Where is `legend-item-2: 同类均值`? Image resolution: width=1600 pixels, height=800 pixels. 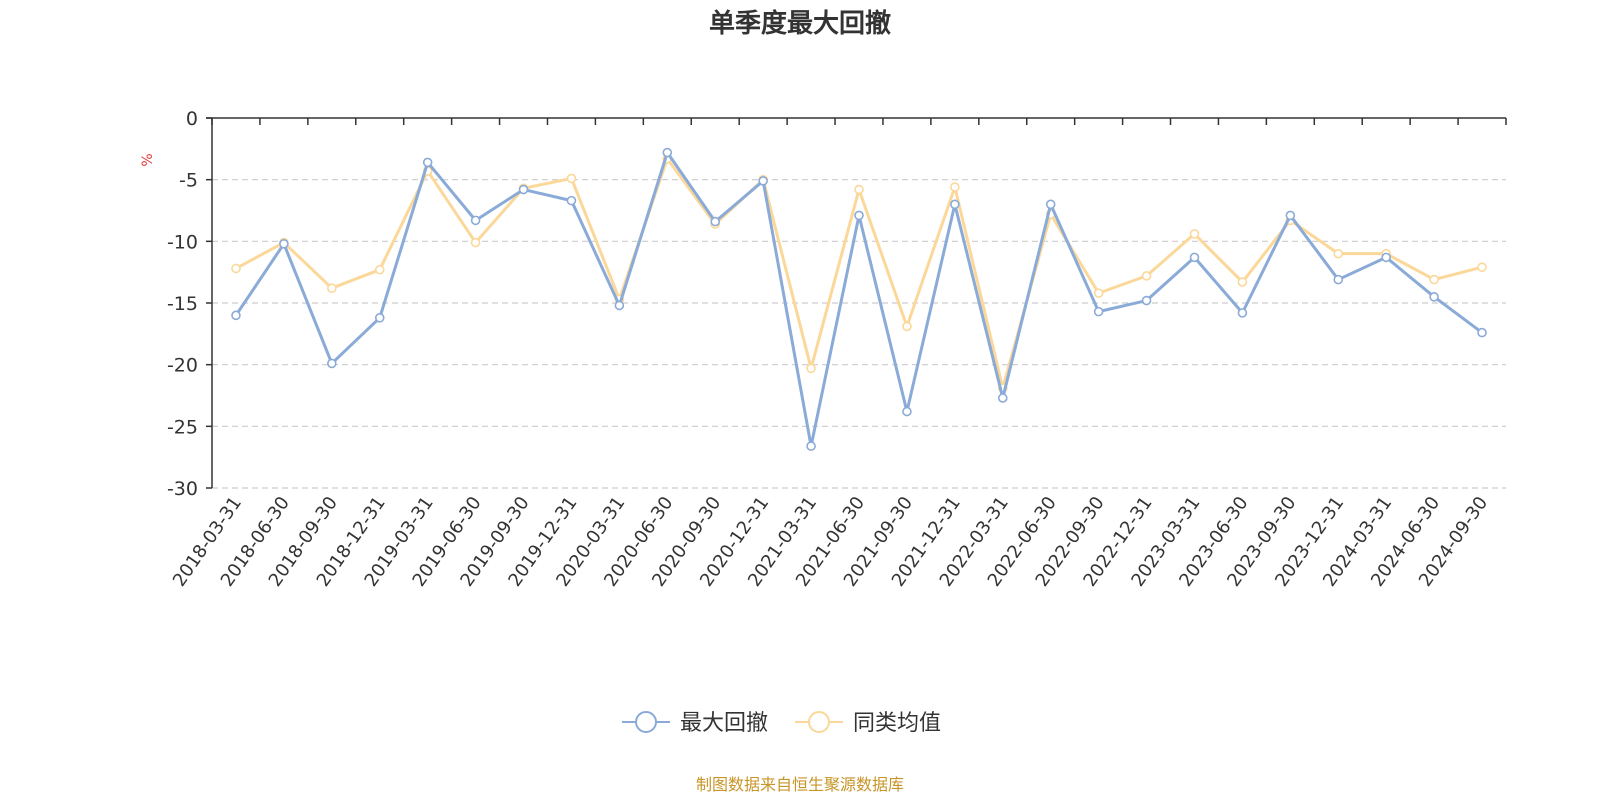 legend-item-2: 同类均值 is located at coordinates (868, 723).